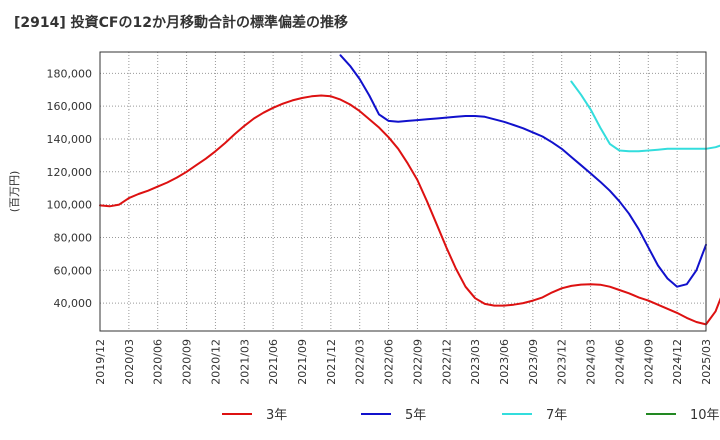  Describe the element at coordinates (158, 362) in the screenshot. I see `x-tick-label: 2020/06` at that location.